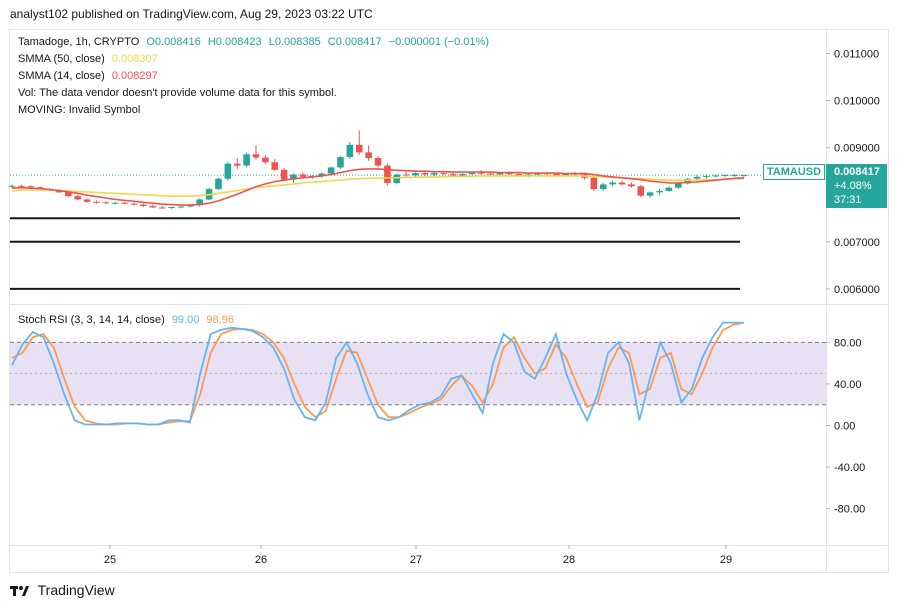 This screenshot has height=607, width=902. Describe the element at coordinates (849, 510) in the screenshot. I see `rsi-tick-label: -80.00` at that location.